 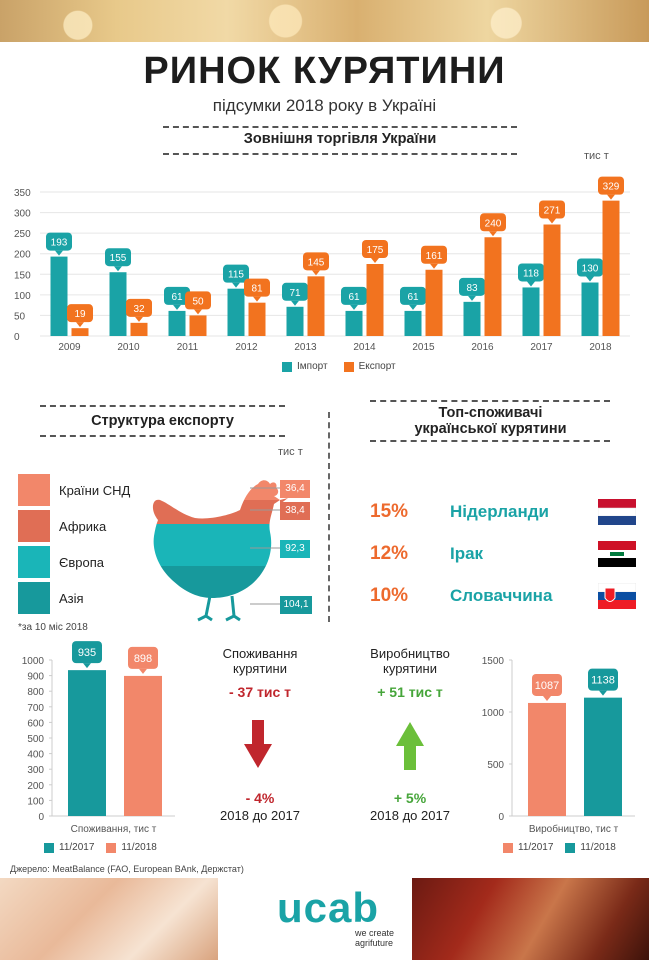 I want to click on y-tick-label: 500, so click(x=35, y=739).